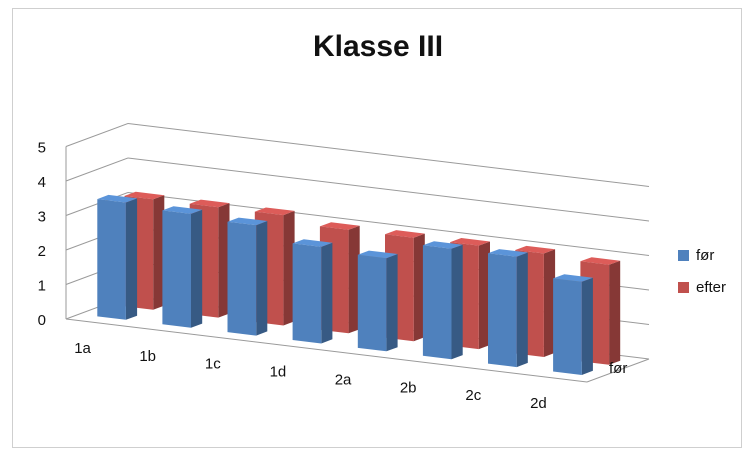  I want to click on y-tick-label: 2, so click(42, 251).